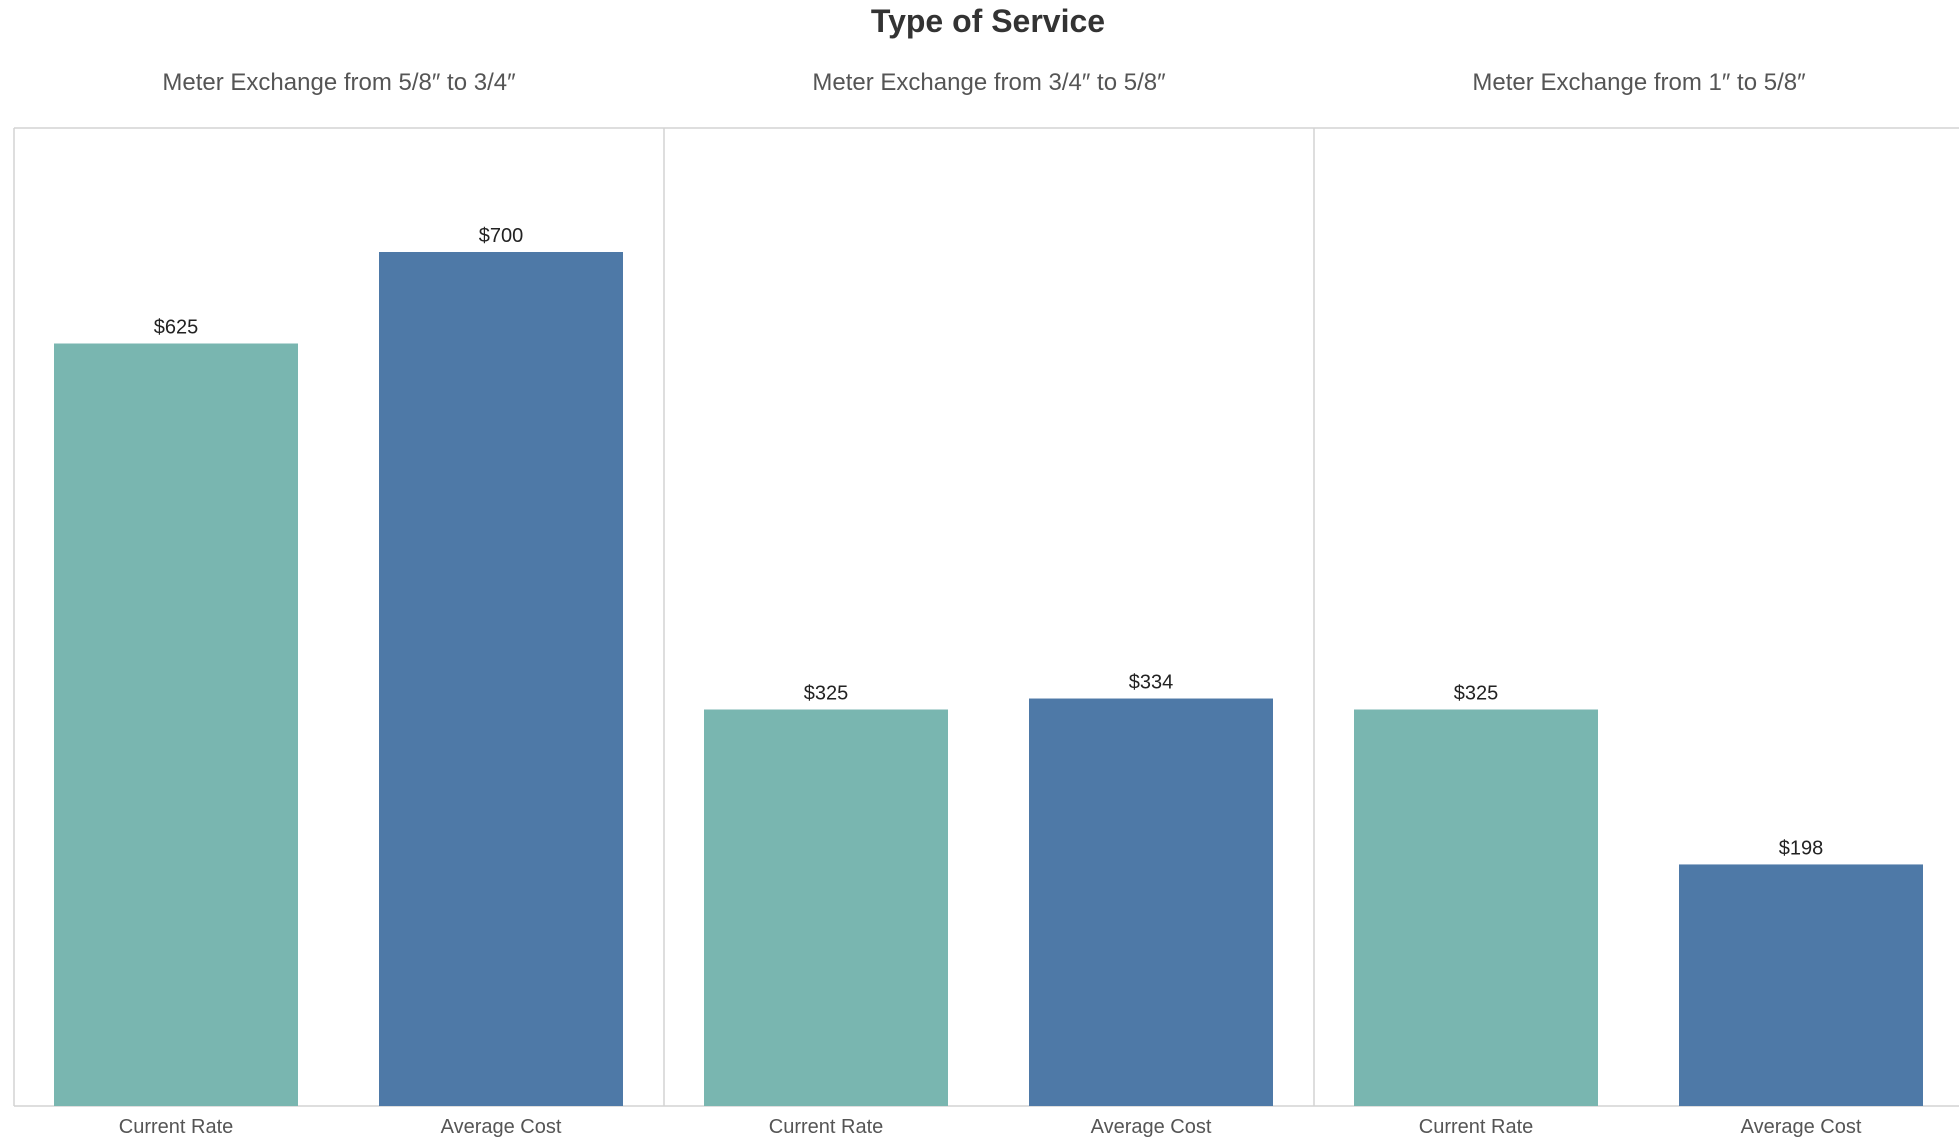  I want to click on panel-header: Meter Exchange from 1″ to 5/8″, so click(1639, 82).